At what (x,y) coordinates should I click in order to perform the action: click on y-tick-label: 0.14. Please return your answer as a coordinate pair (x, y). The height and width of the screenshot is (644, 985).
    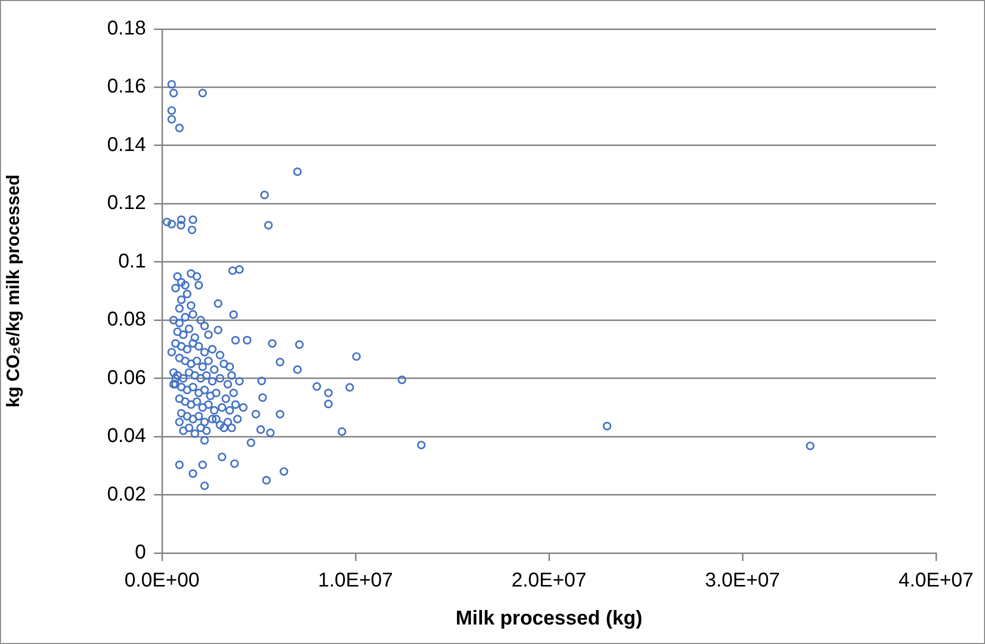
    Looking at the image, I should click on (126, 145).